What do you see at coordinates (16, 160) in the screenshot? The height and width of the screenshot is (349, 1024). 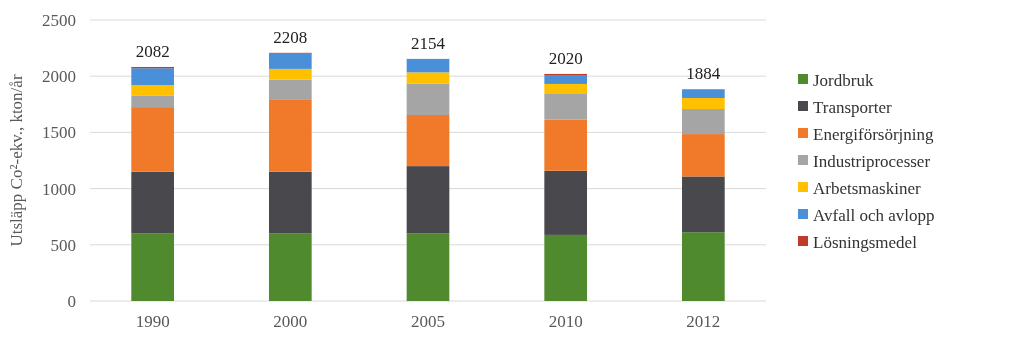 I see `y-axis-title: Utsläpp Co²-ekv., kton/år` at bounding box center [16, 160].